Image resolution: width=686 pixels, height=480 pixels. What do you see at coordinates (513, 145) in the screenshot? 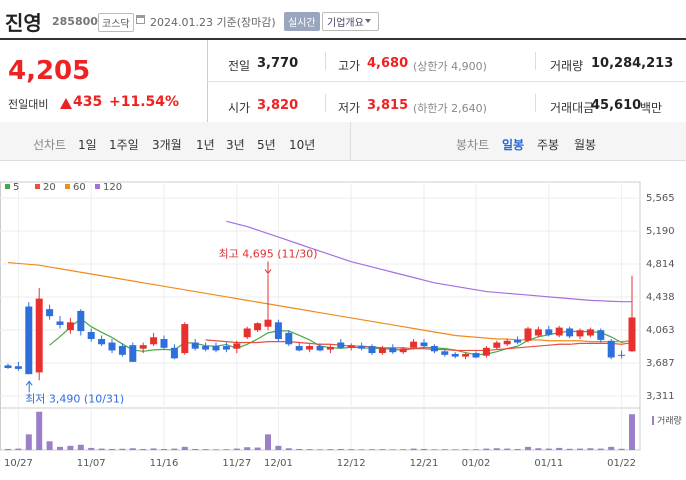
I see `interval-tab: 일봉` at bounding box center [513, 145].